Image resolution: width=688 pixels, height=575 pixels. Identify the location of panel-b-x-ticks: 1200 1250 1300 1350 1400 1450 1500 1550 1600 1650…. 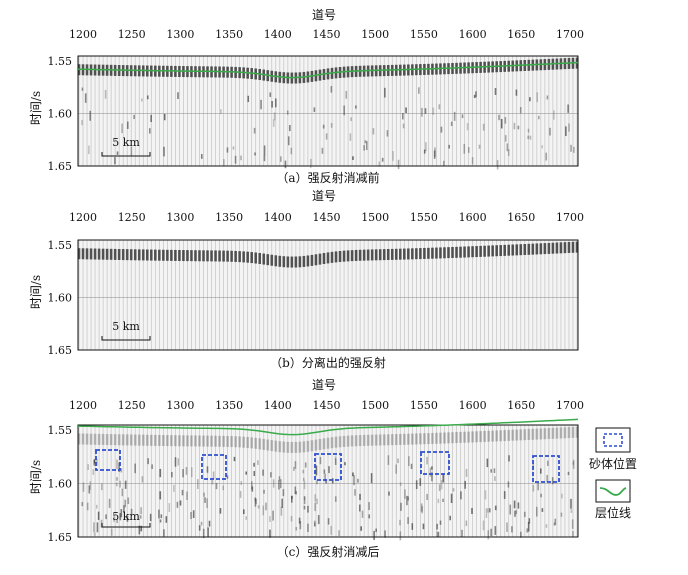
(326, 227).